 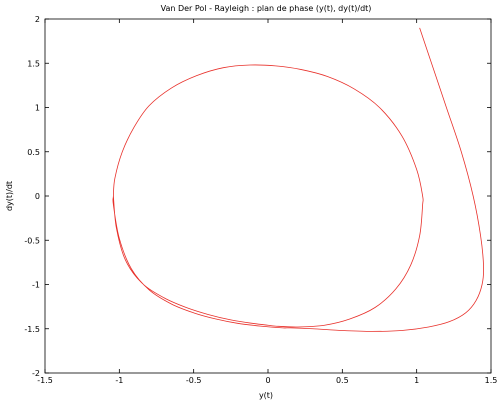 I want to click on y-tick-label: -0.5, so click(x=32, y=240).